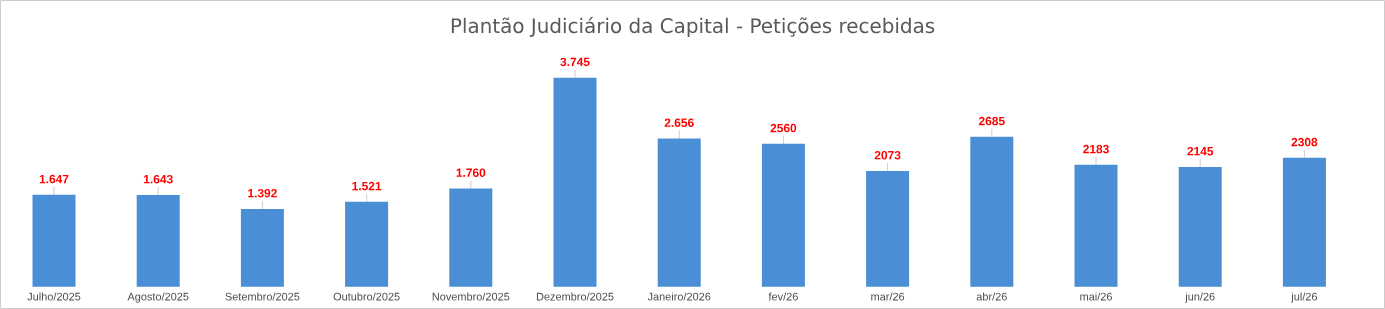 The width and height of the screenshot is (1385, 309). I want to click on x-tick-label: Janeiro/2026, so click(679, 296).